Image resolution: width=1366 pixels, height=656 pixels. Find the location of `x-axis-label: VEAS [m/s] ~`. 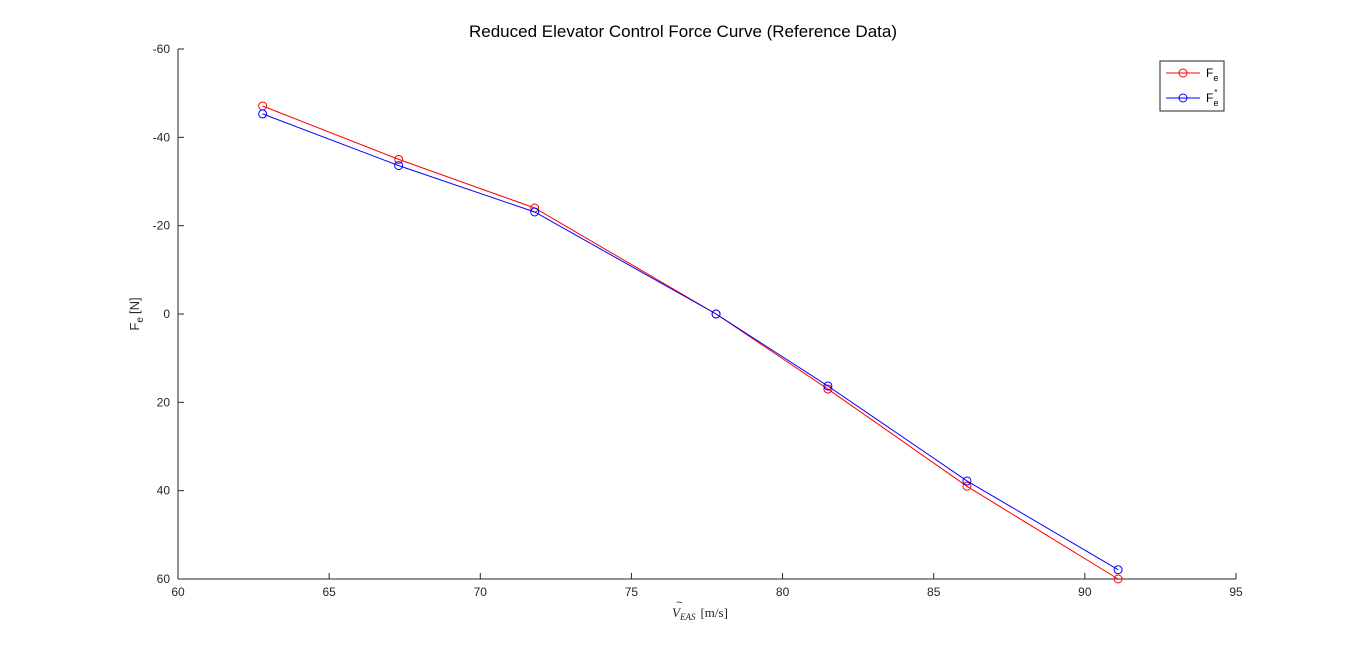

x-axis-label: VEAS [m/s] ~ is located at coordinates (700, 609).